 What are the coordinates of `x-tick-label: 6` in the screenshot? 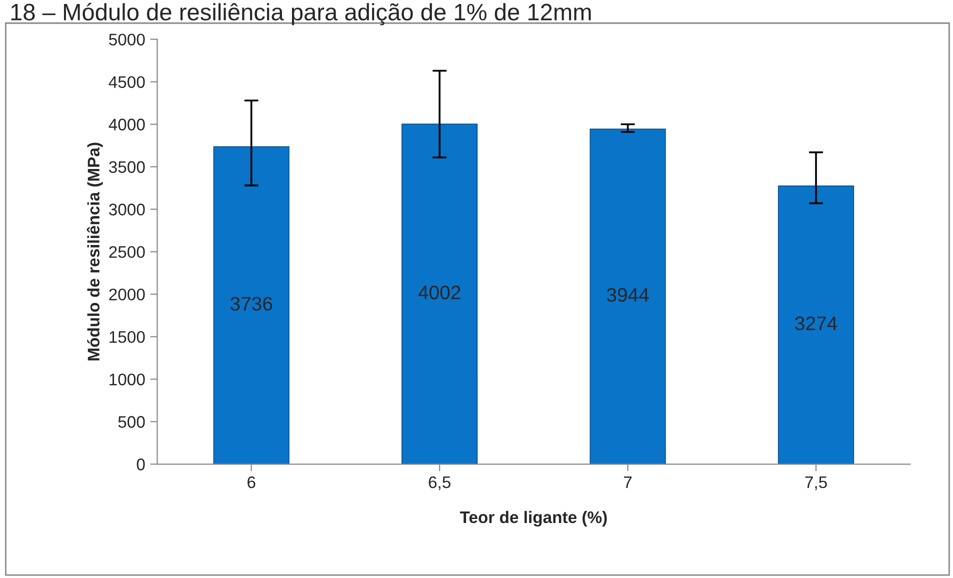 It's located at (252, 482).